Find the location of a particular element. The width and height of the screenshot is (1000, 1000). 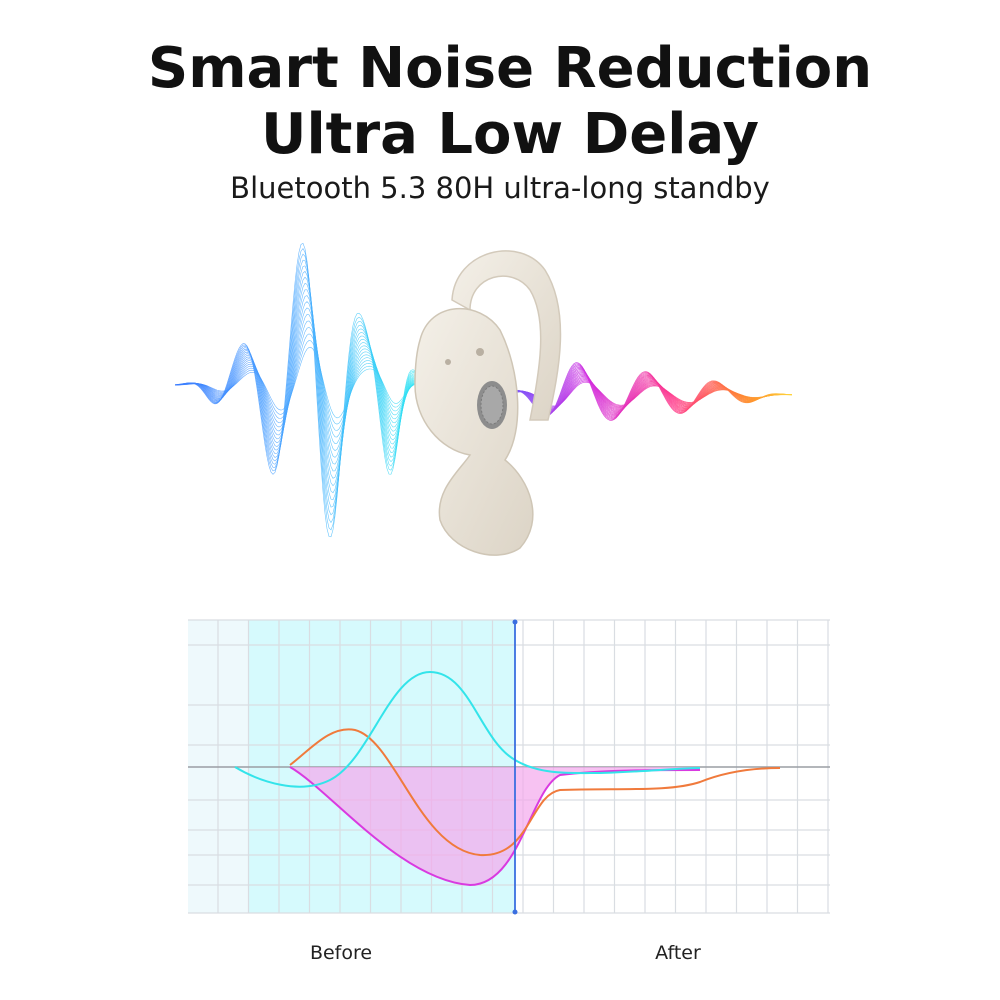

after-label: After is located at coordinates (678, 953).